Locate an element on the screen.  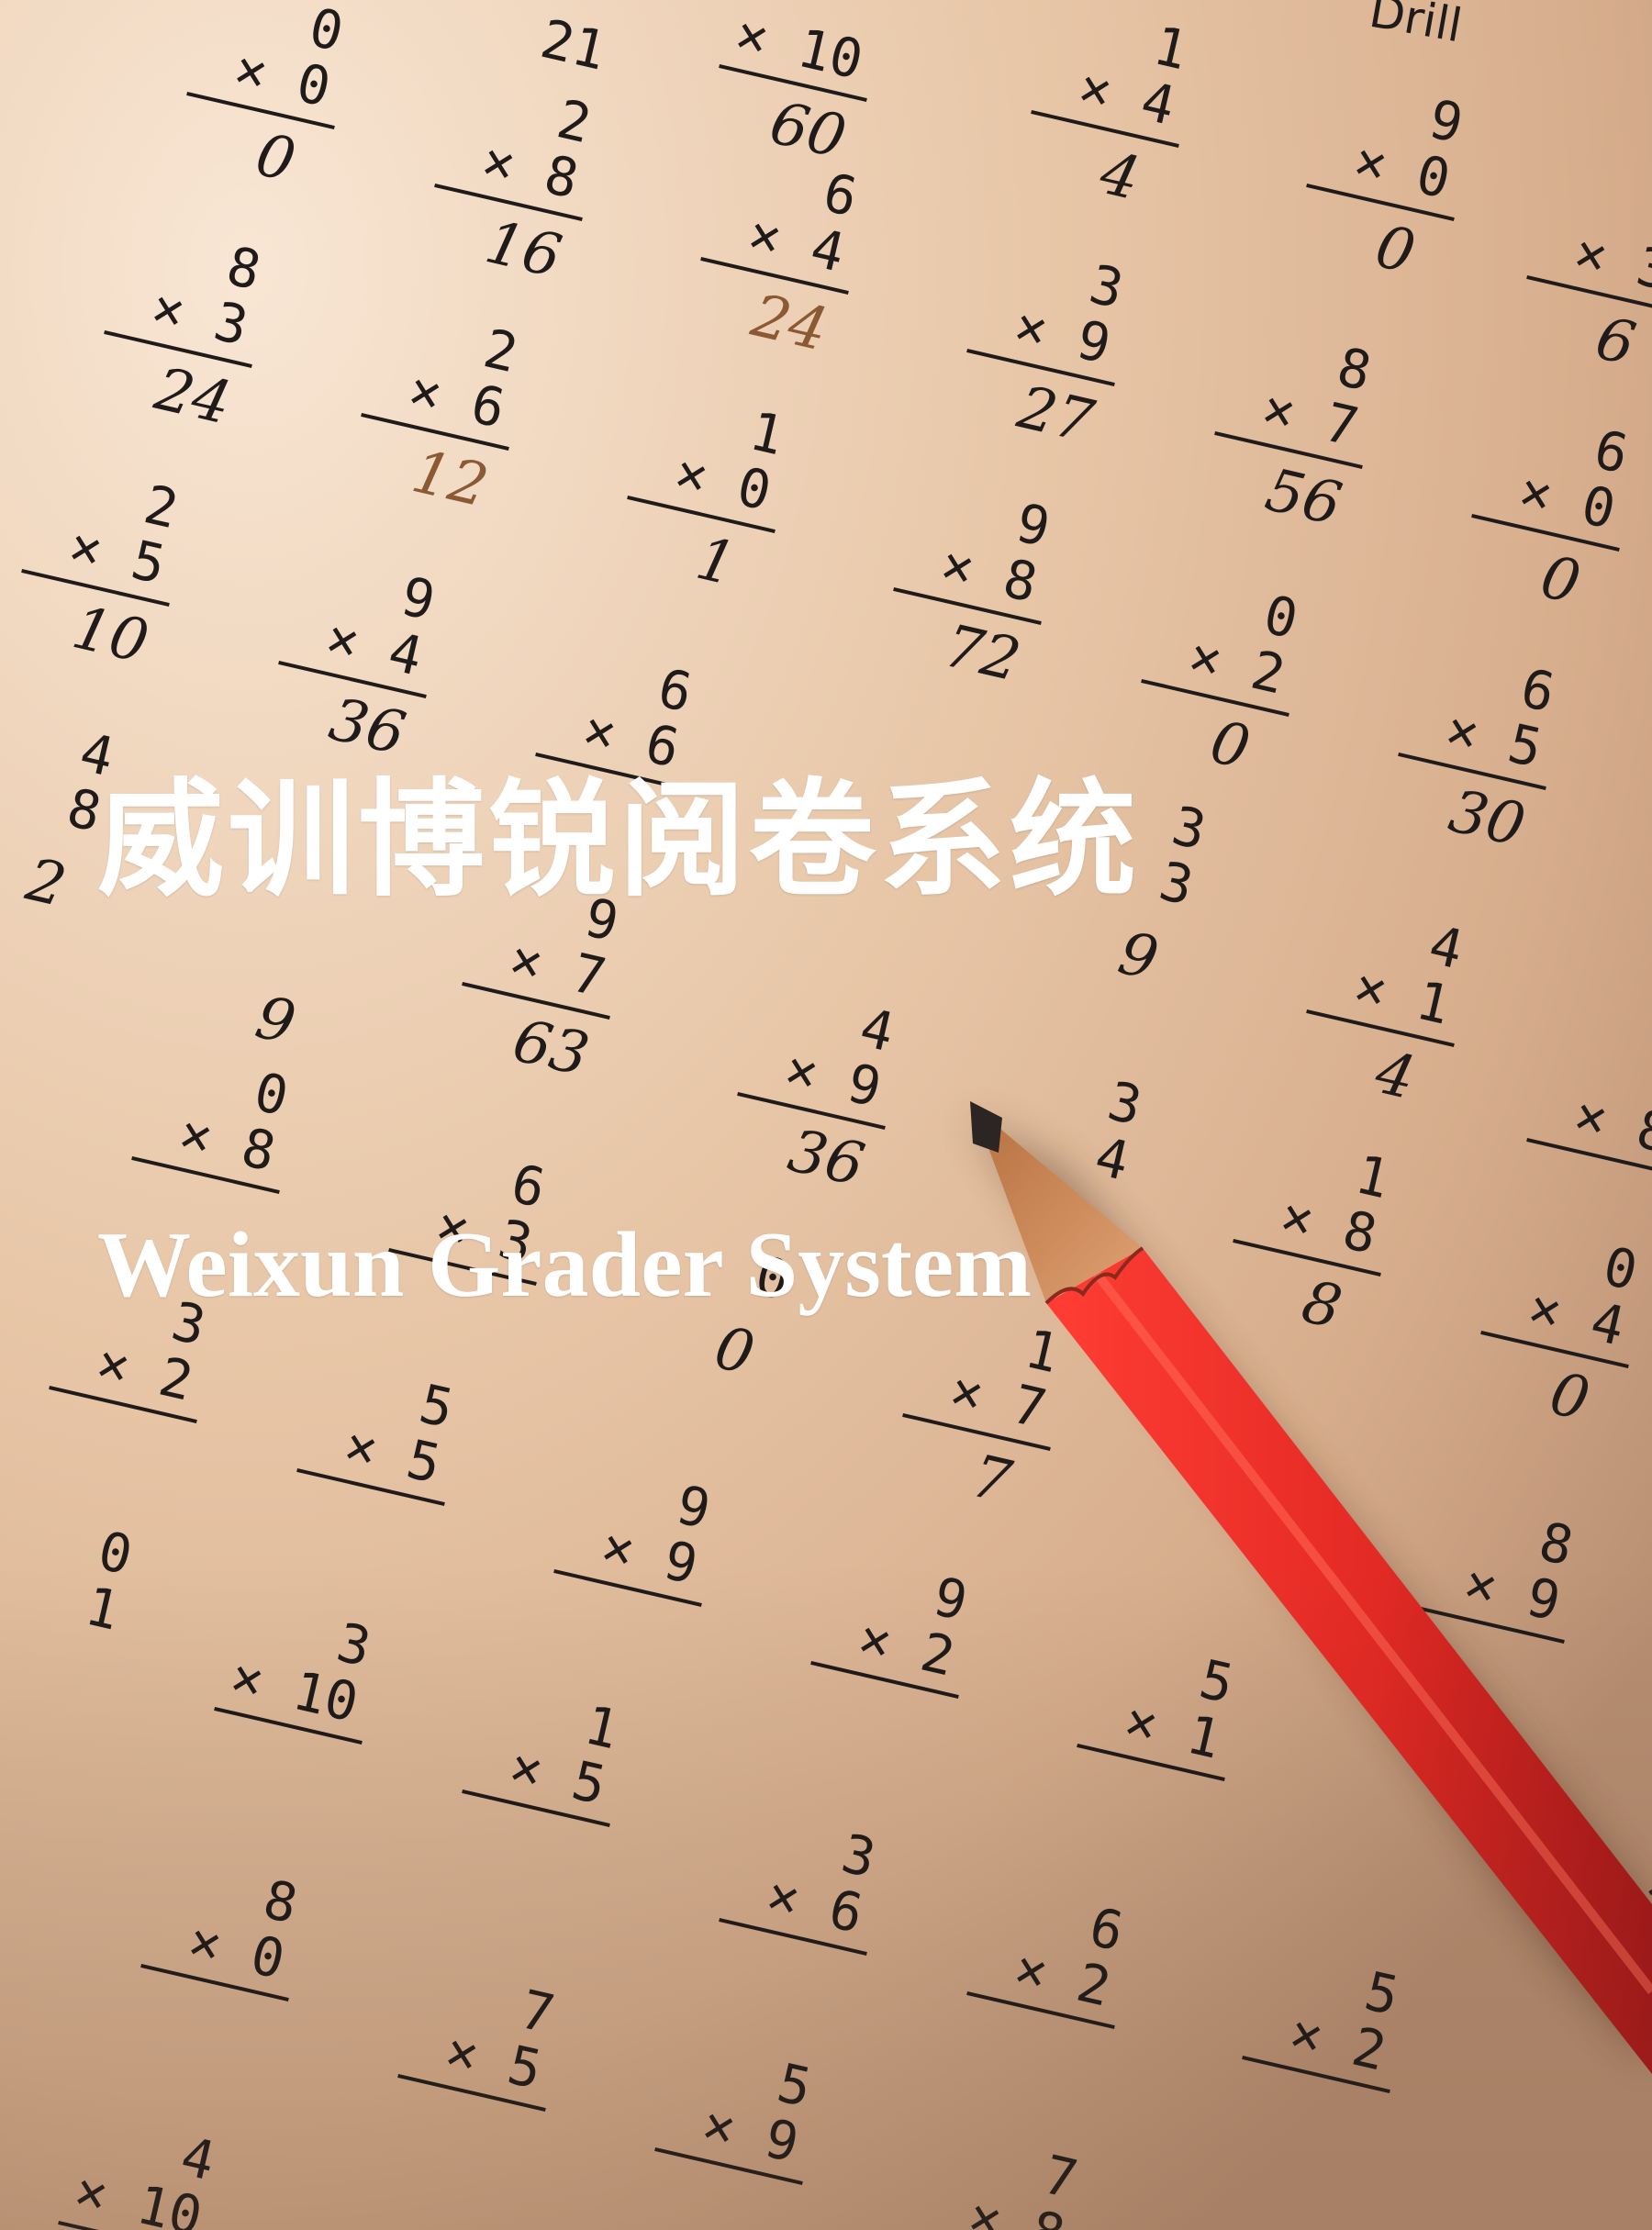
product-title-chinese: 威训博锐阅卷系统 is located at coordinates (619, 839).